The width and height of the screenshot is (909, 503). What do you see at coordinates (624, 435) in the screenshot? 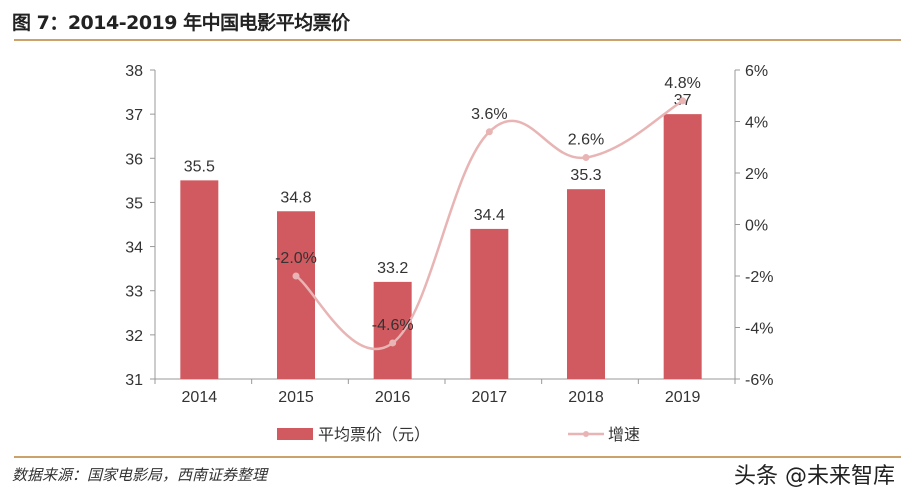
I see `legend-line-label: 增速` at bounding box center [624, 435].